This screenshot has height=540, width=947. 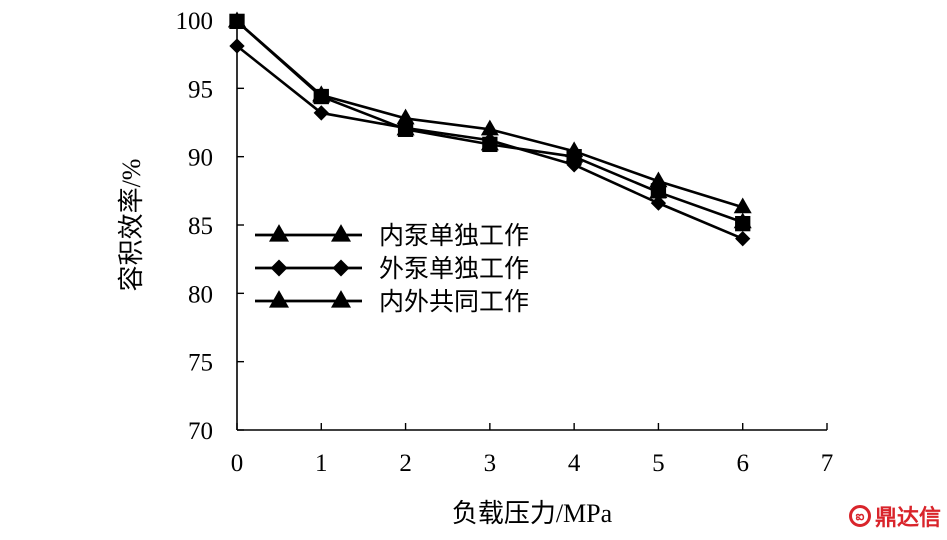 I want to click on legend-label-2: 外泵单独工作, so click(x=454, y=269).